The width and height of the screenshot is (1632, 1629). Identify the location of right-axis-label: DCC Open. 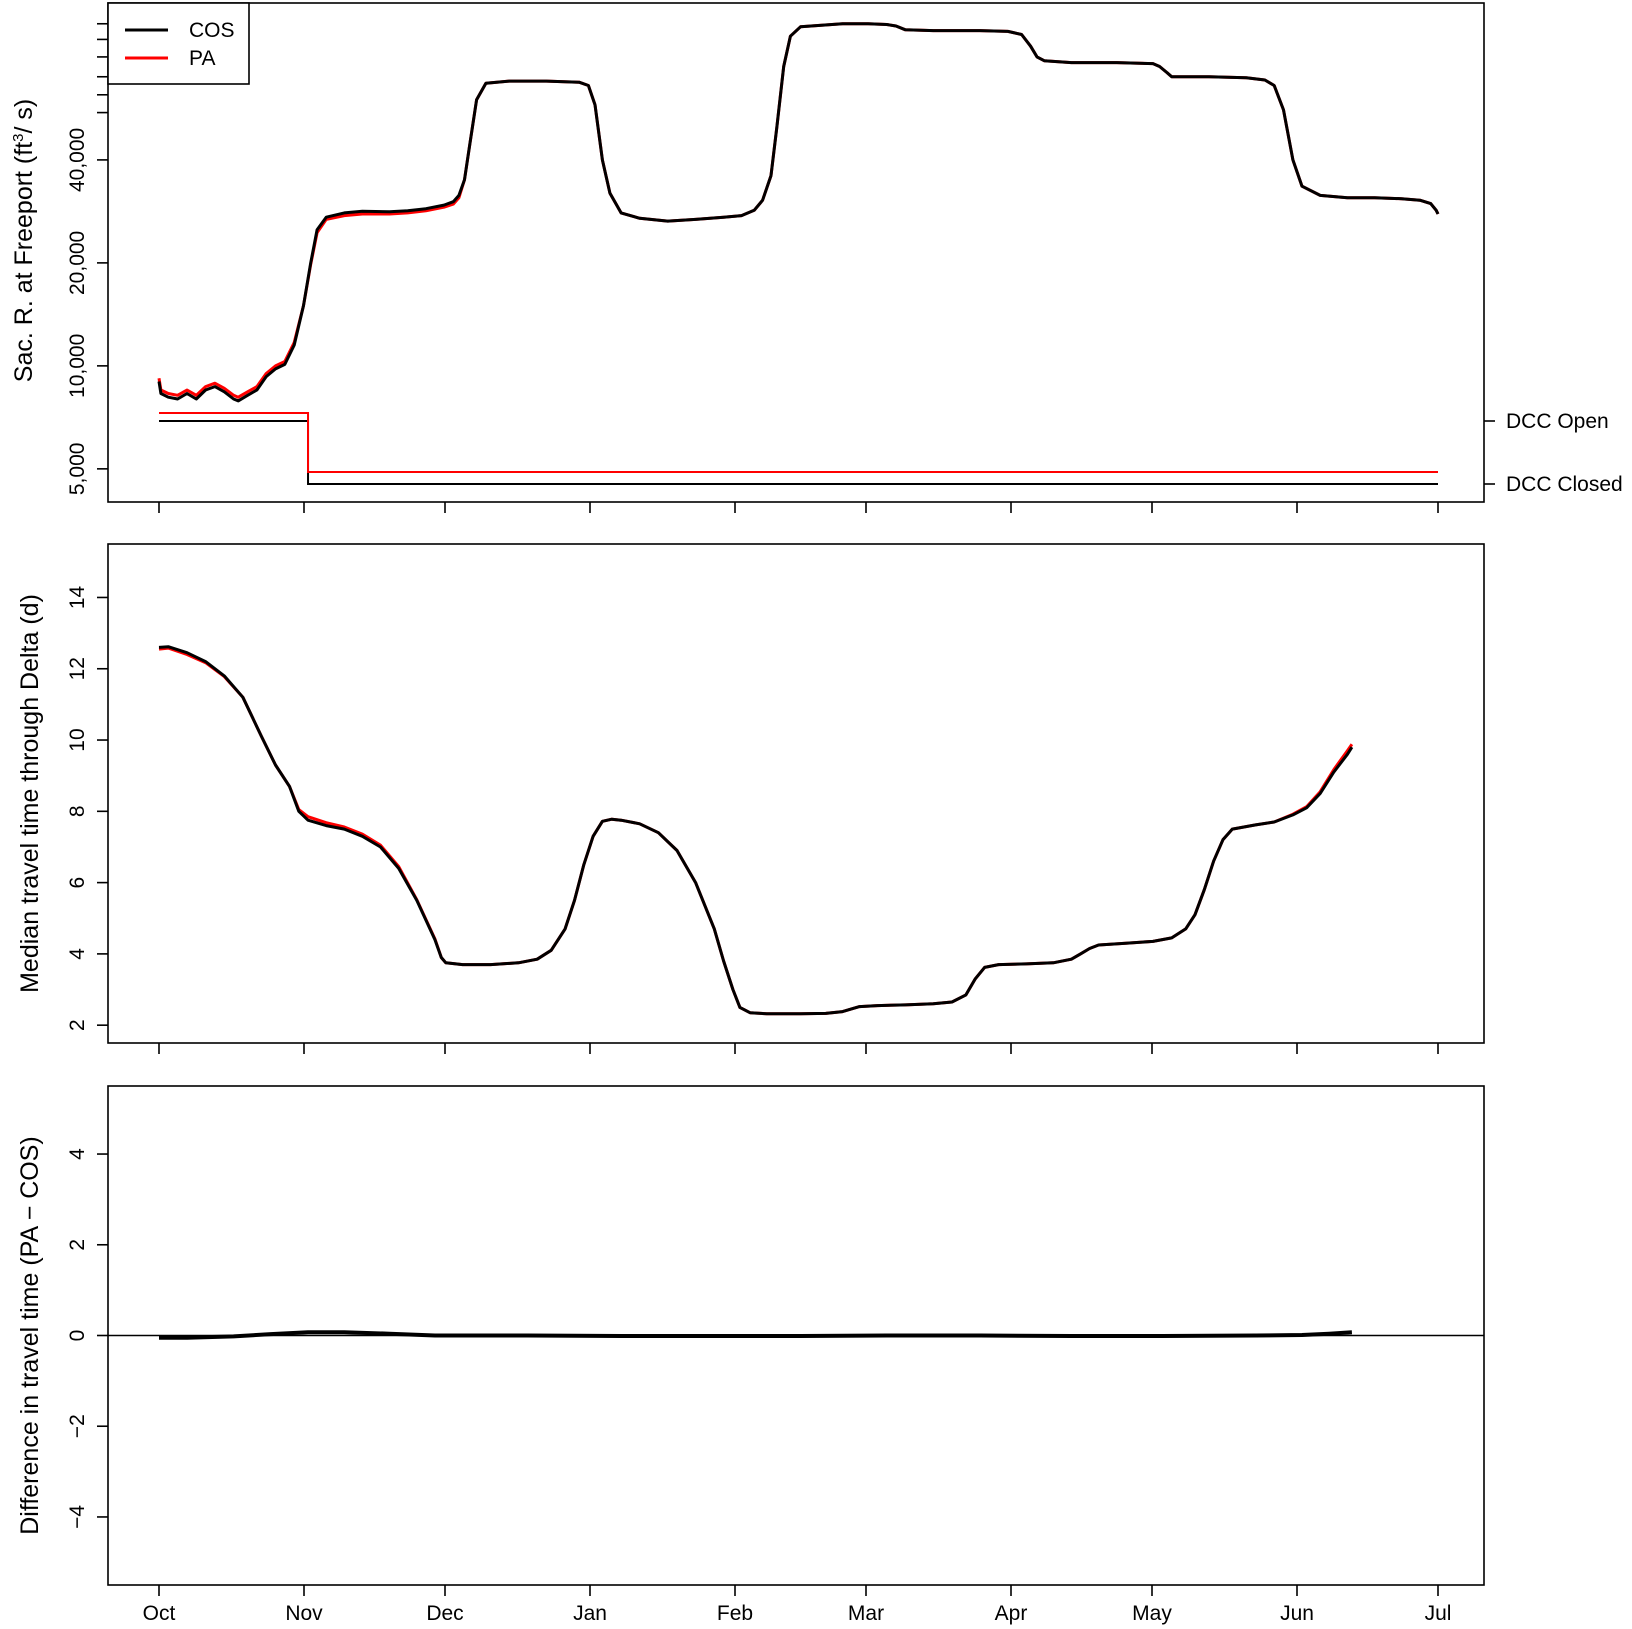
(1557, 421).